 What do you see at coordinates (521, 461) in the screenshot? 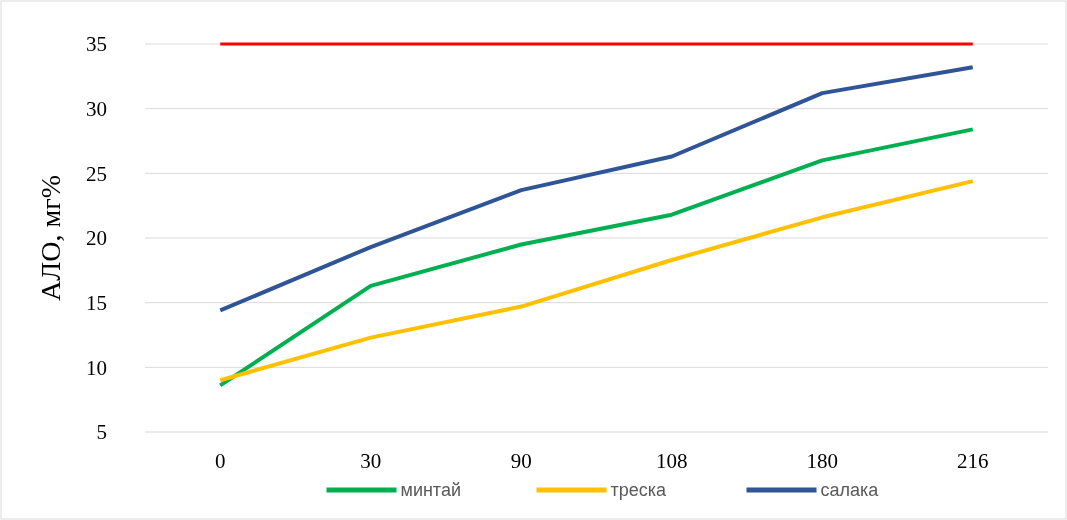
I see `x-tick-label: 90` at bounding box center [521, 461].